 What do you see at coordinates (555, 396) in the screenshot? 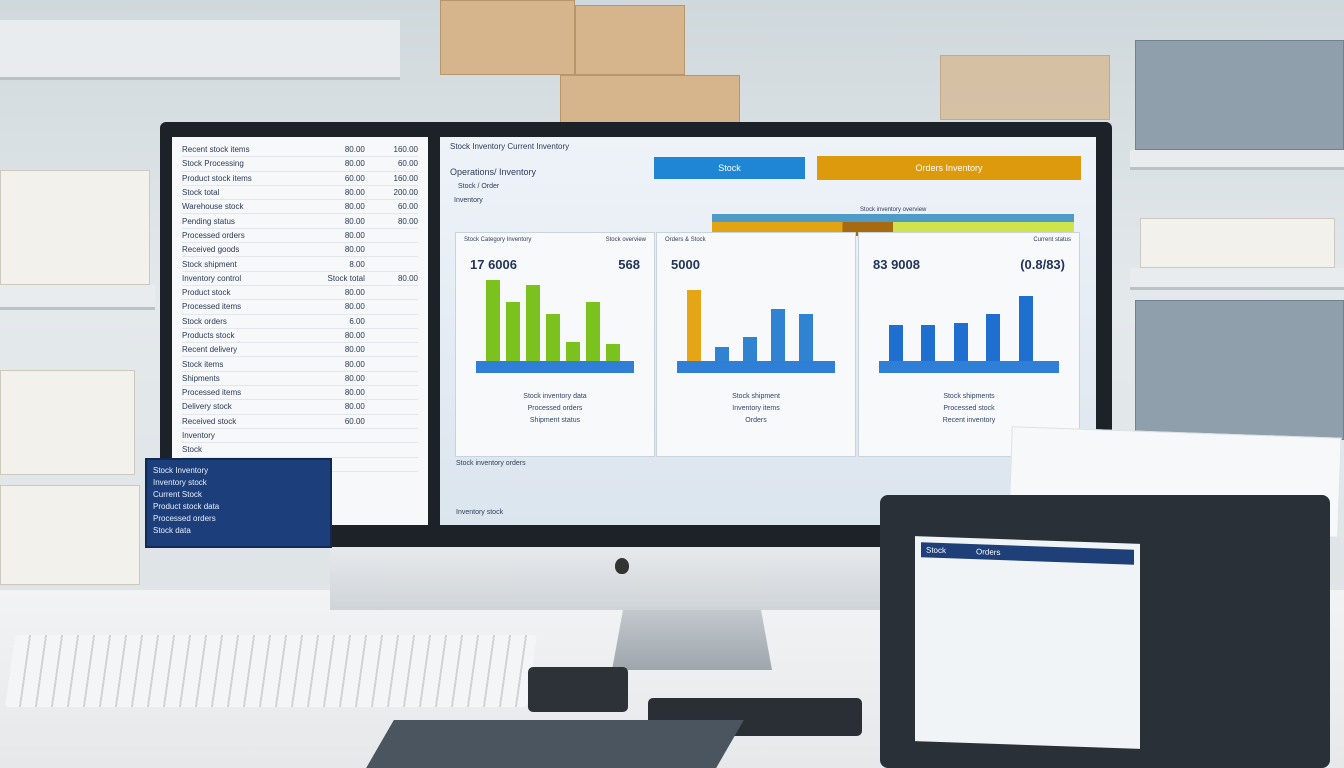
I see `card-caption: Stock inventory data` at bounding box center [555, 396].